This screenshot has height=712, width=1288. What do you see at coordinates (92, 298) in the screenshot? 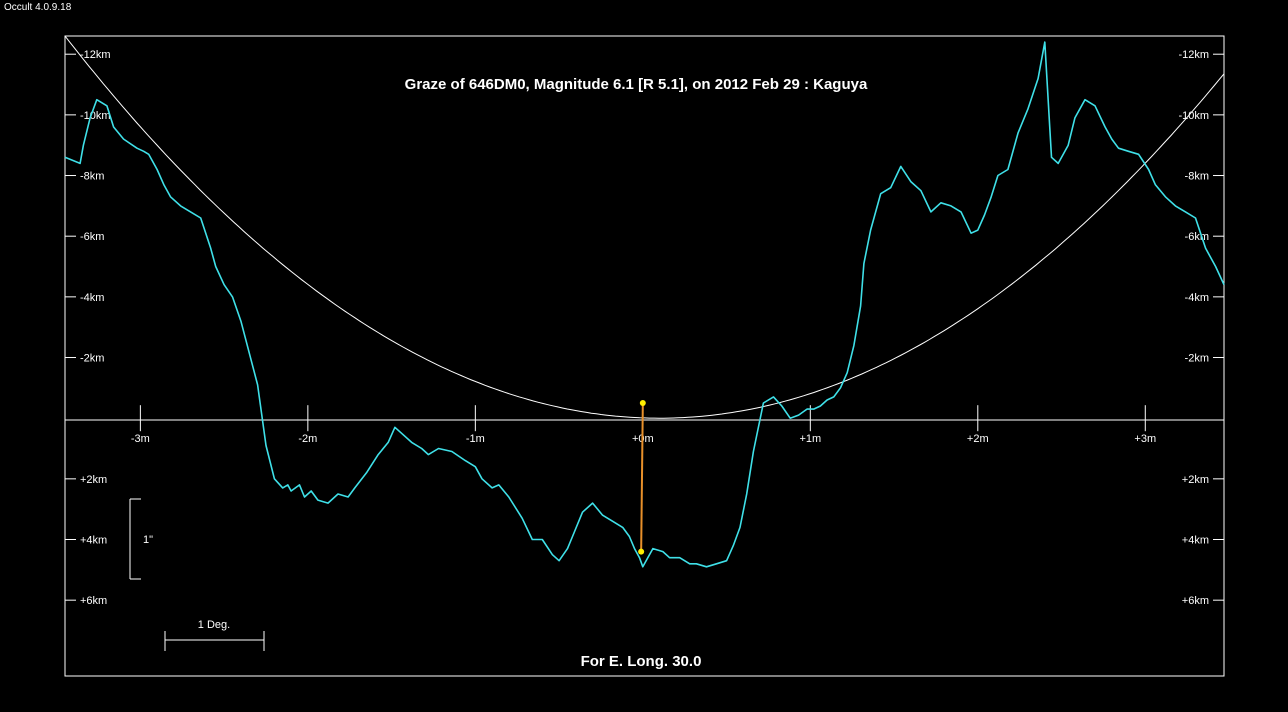
I see `y-tick-label-left: -4km` at bounding box center [92, 298].